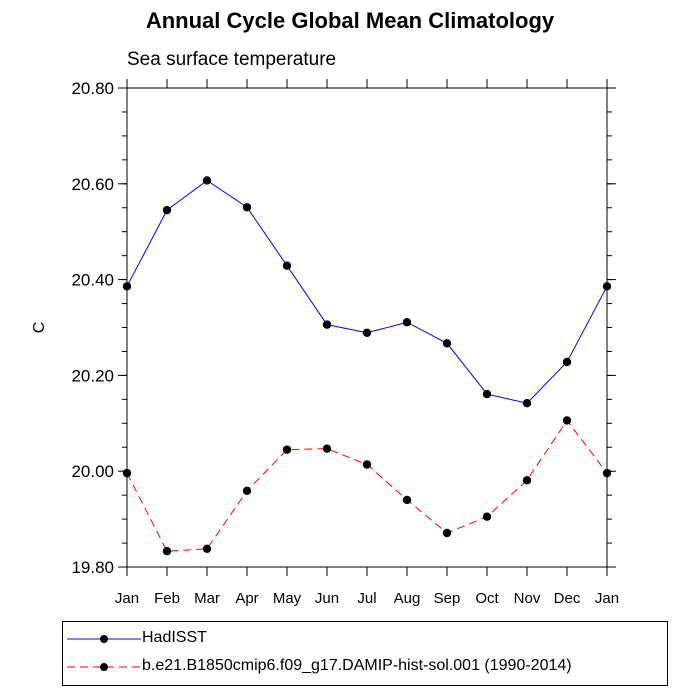  What do you see at coordinates (167, 598) in the screenshot?
I see `x-tick-label: Feb` at bounding box center [167, 598].